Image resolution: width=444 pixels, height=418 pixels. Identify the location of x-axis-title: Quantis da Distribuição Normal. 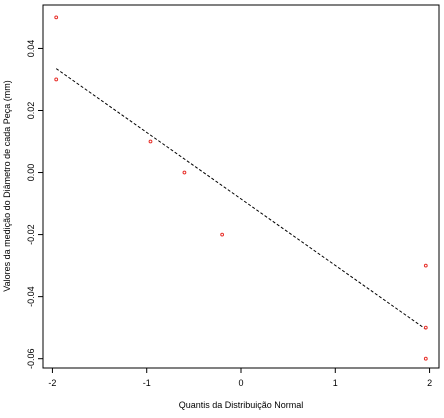
(241, 405).